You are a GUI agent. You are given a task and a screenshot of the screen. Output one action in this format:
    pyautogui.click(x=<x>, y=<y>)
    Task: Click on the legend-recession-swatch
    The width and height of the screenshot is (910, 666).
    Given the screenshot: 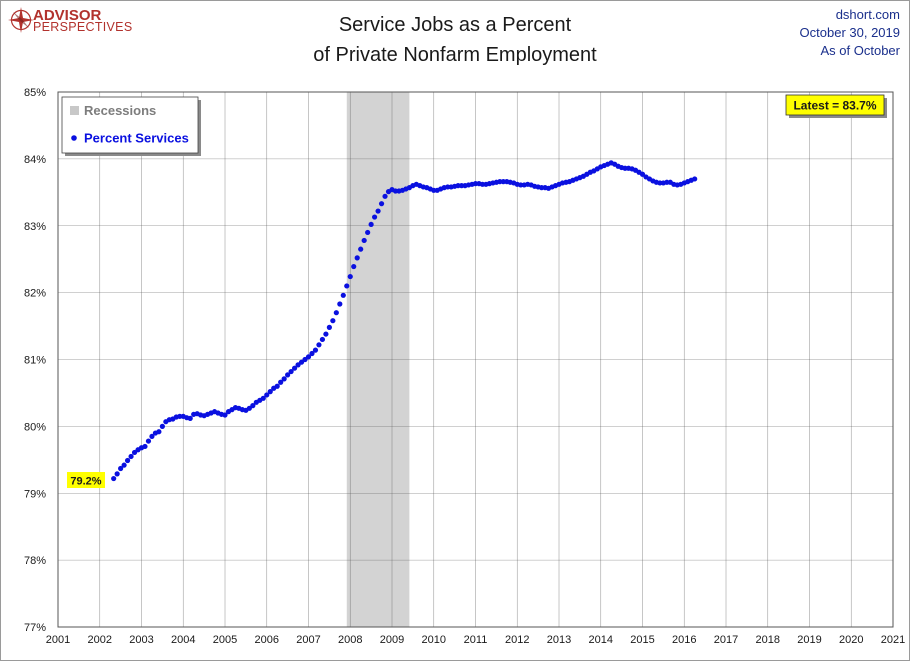 What is the action you would take?
    pyautogui.click(x=74, y=110)
    